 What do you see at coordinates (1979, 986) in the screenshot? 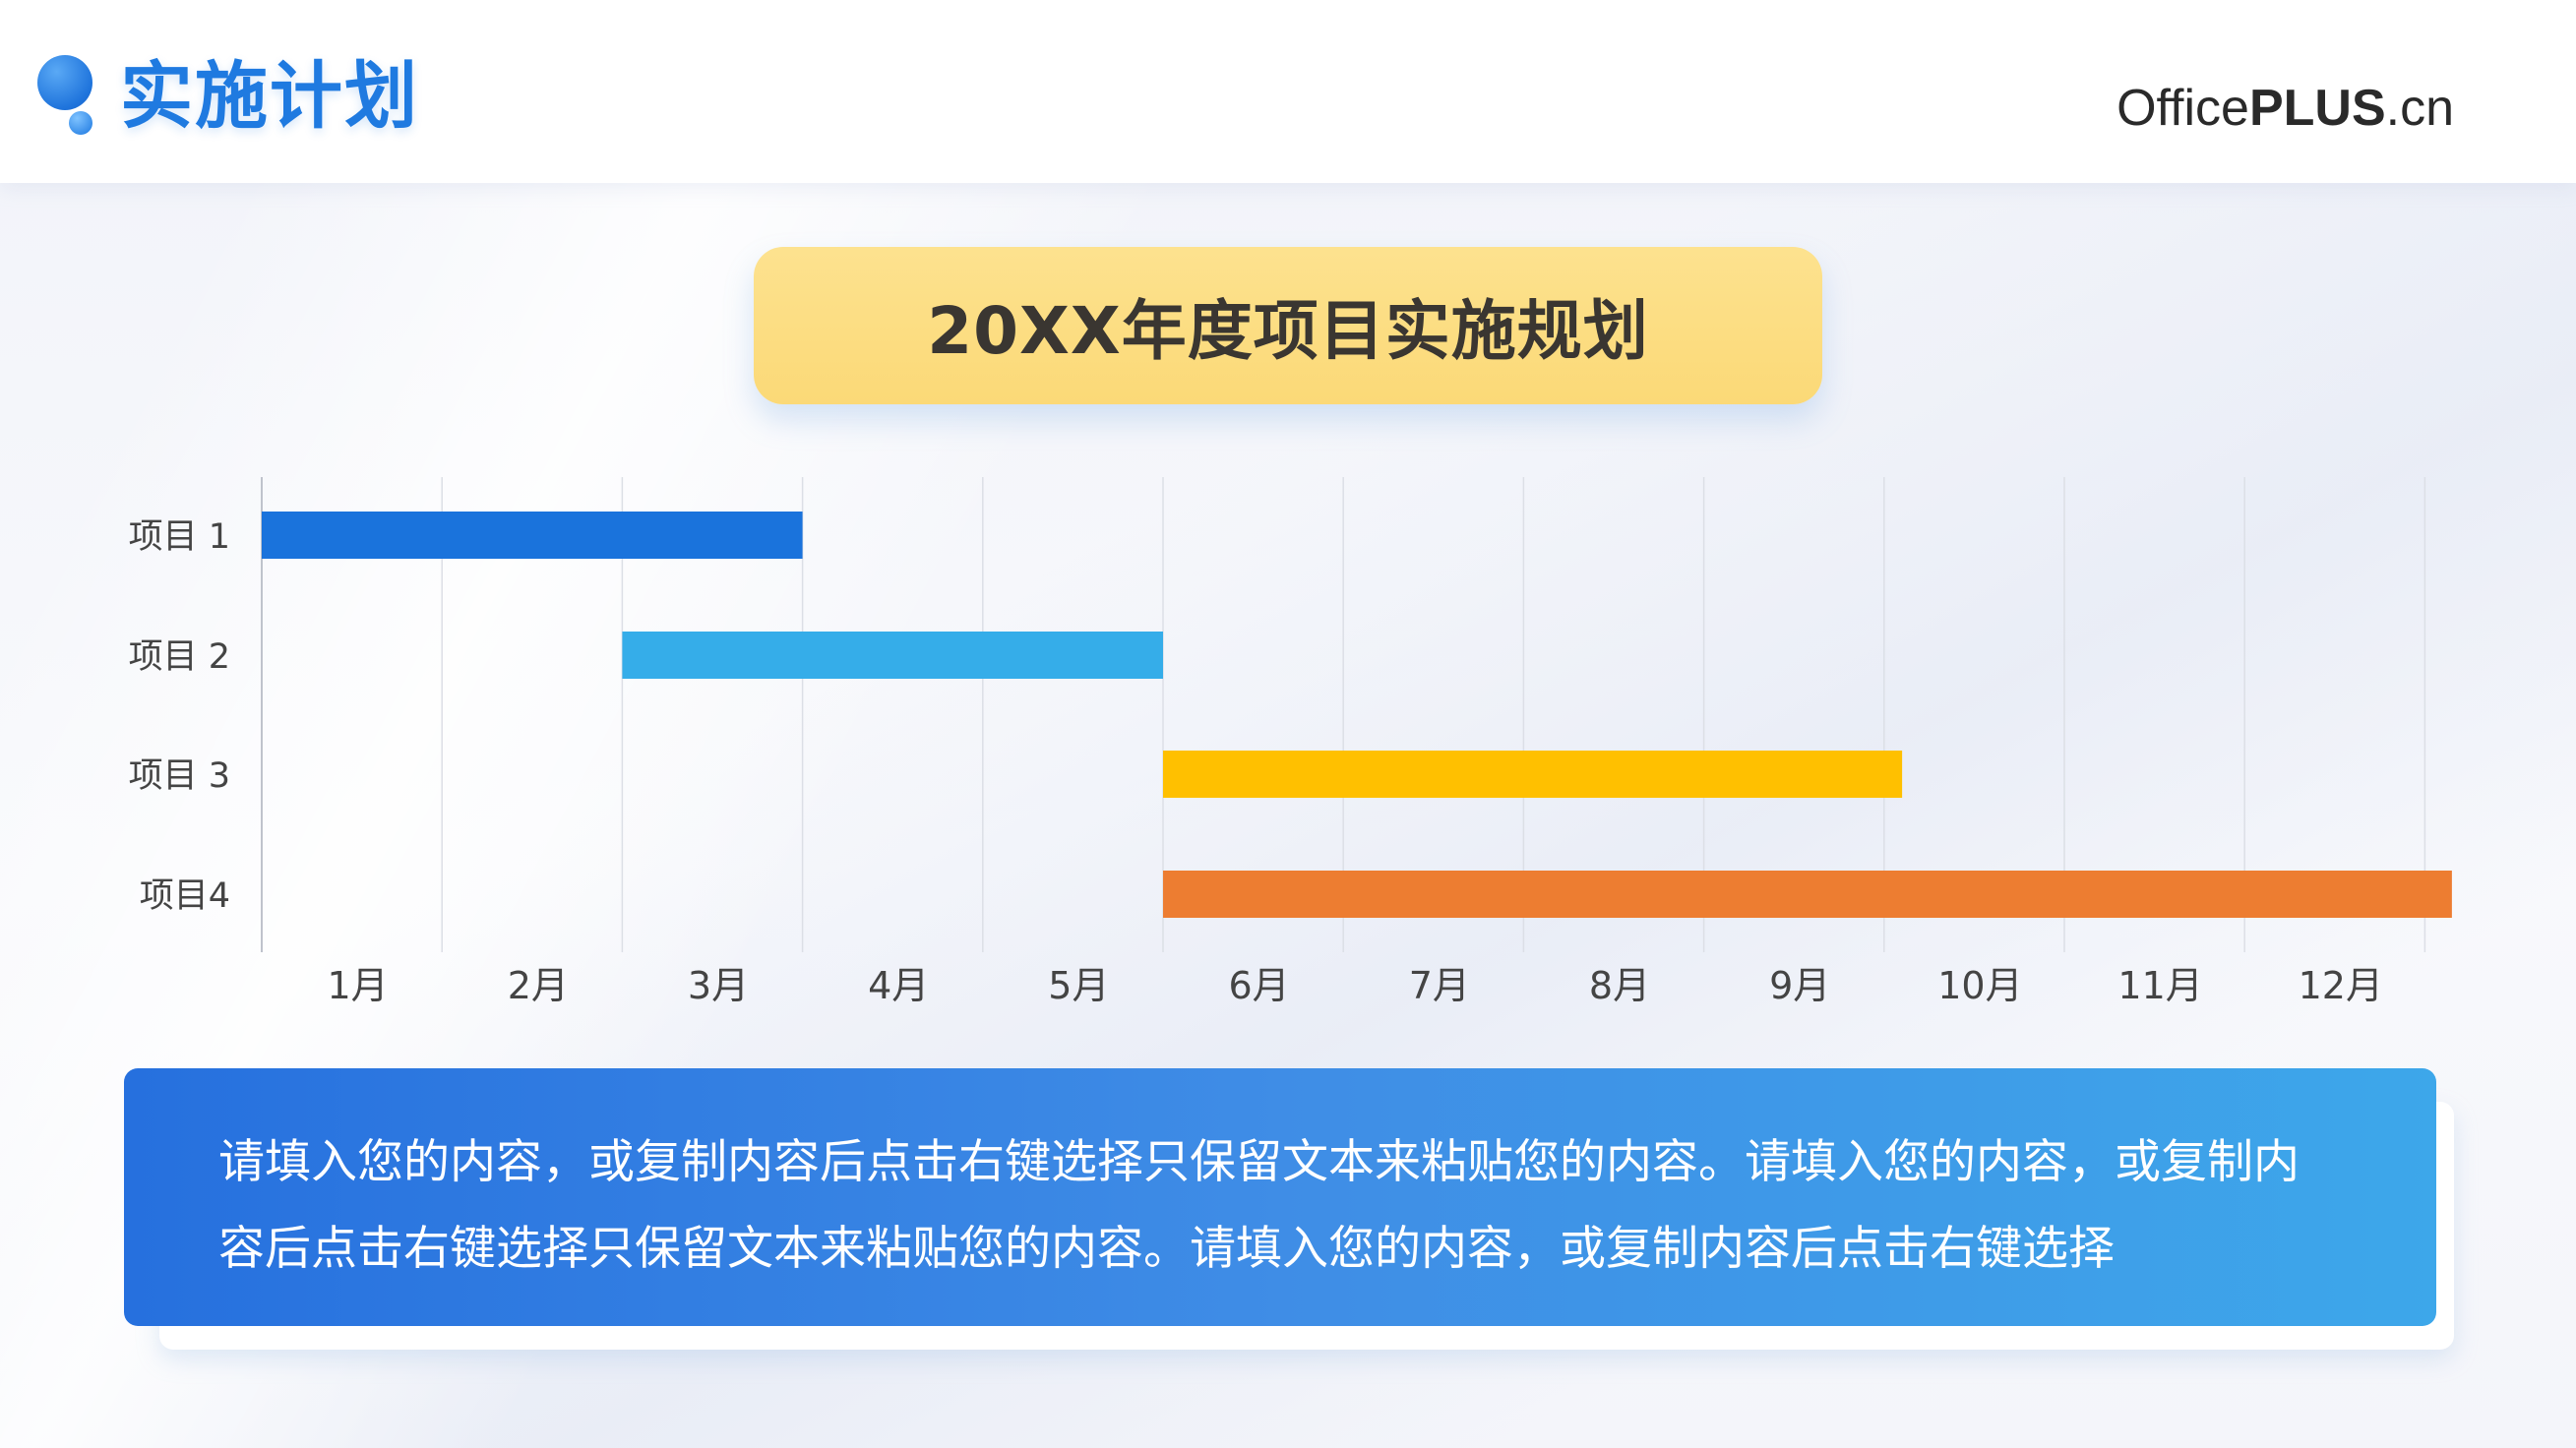
I see `x-tick-label: 10月` at bounding box center [1979, 986].